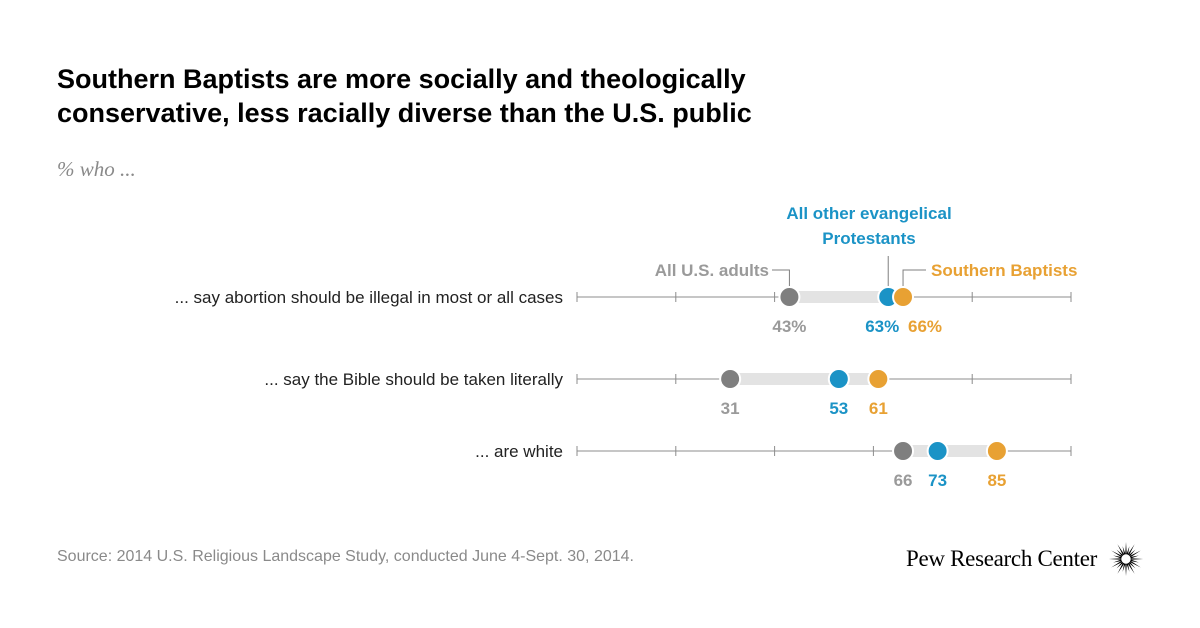 The height and width of the screenshot is (628, 1200). What do you see at coordinates (937, 480) in the screenshot?
I see `value-label-evangelical: 73` at bounding box center [937, 480].